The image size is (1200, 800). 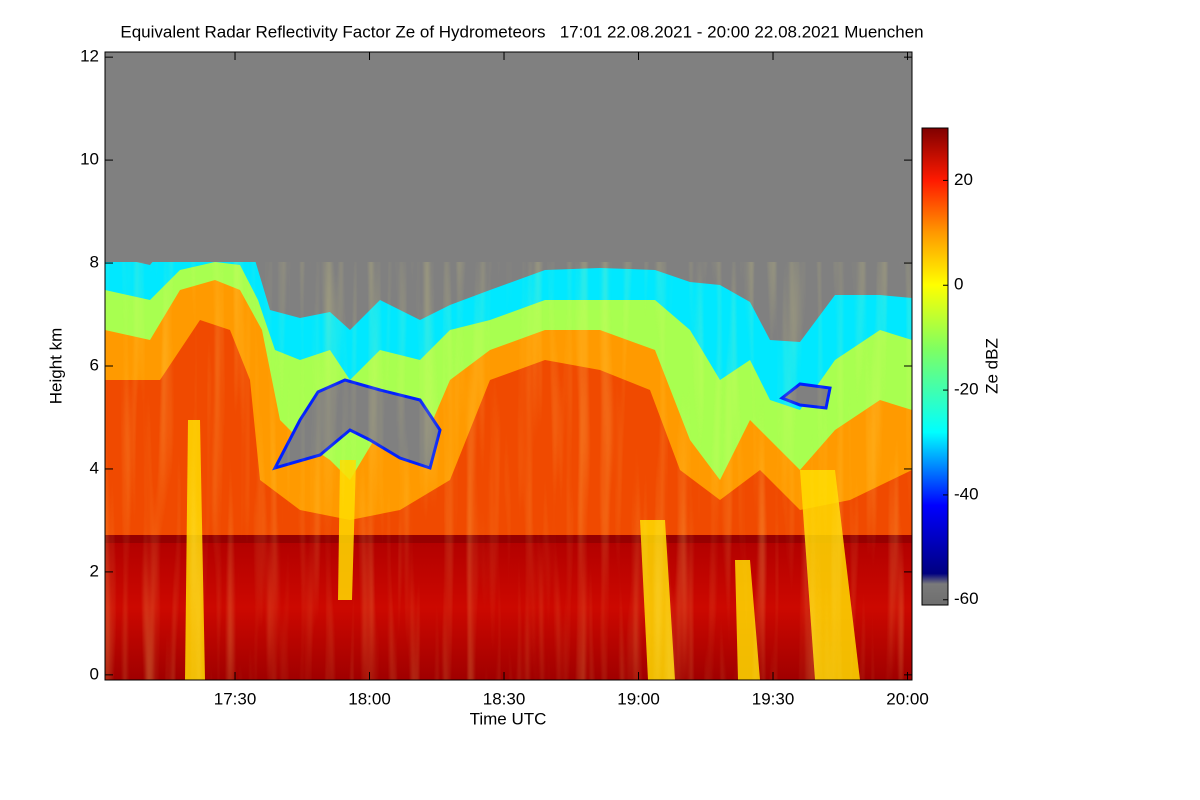 I want to click on x-tick-label: 18:00, so click(x=369, y=698).